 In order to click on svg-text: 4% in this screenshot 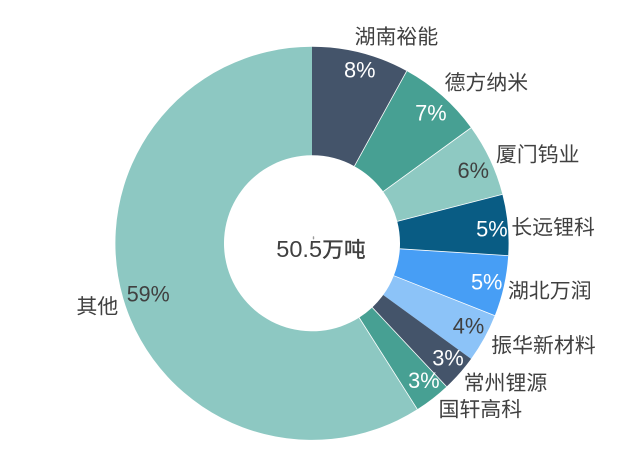, I will do `click(469, 326)`.